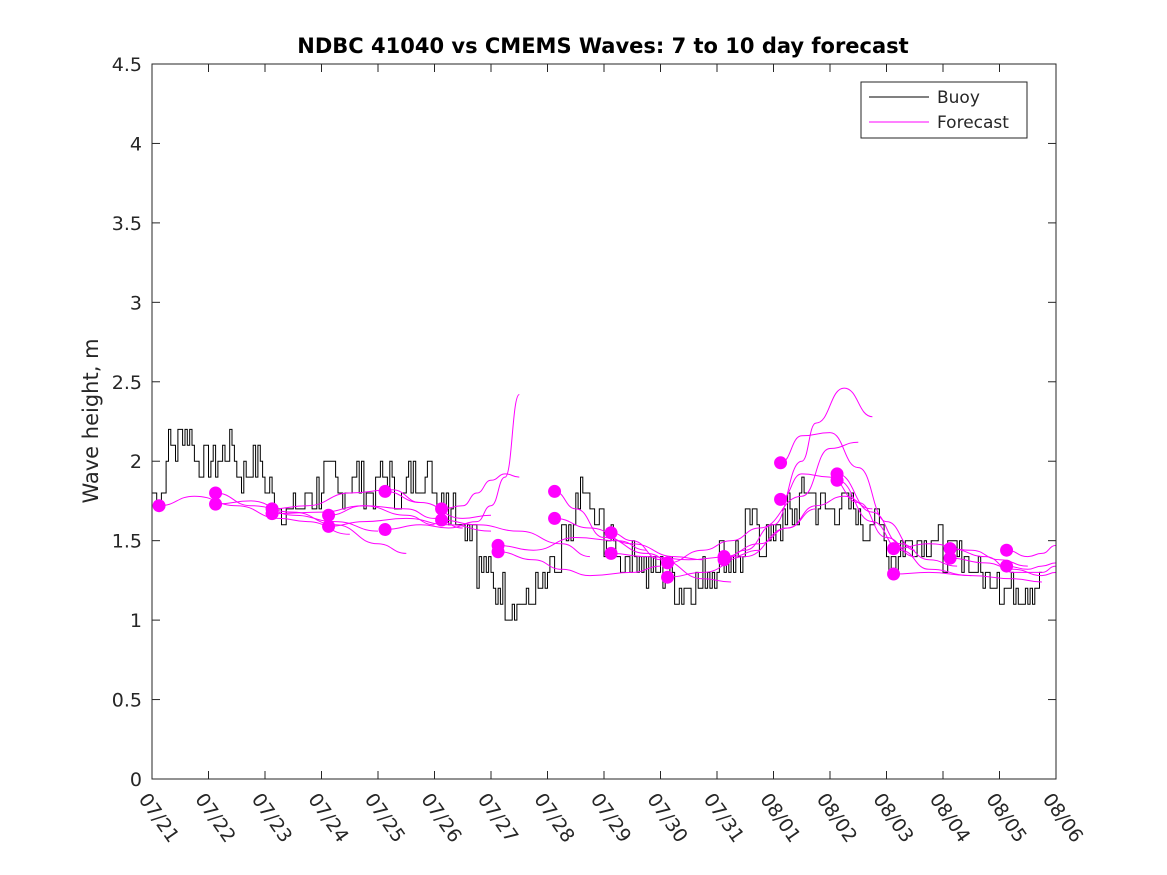 The width and height of the screenshot is (1167, 875). I want to click on y-tick-label: 4.5, so click(127, 65).